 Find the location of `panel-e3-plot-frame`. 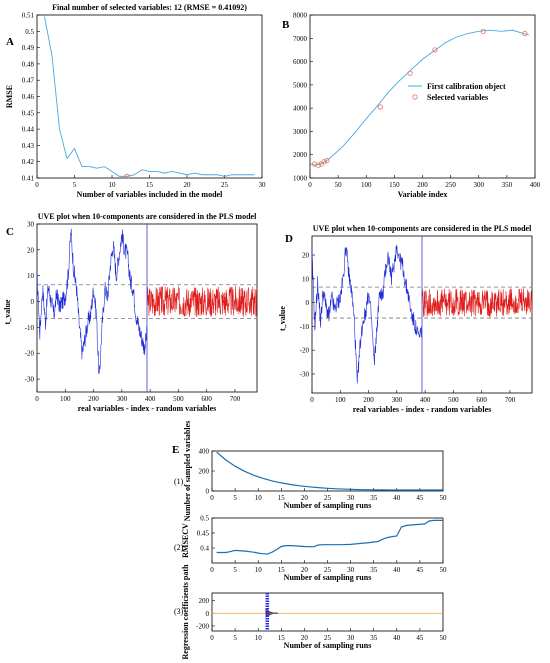

panel-e3-plot-frame is located at coordinates (327, 612).